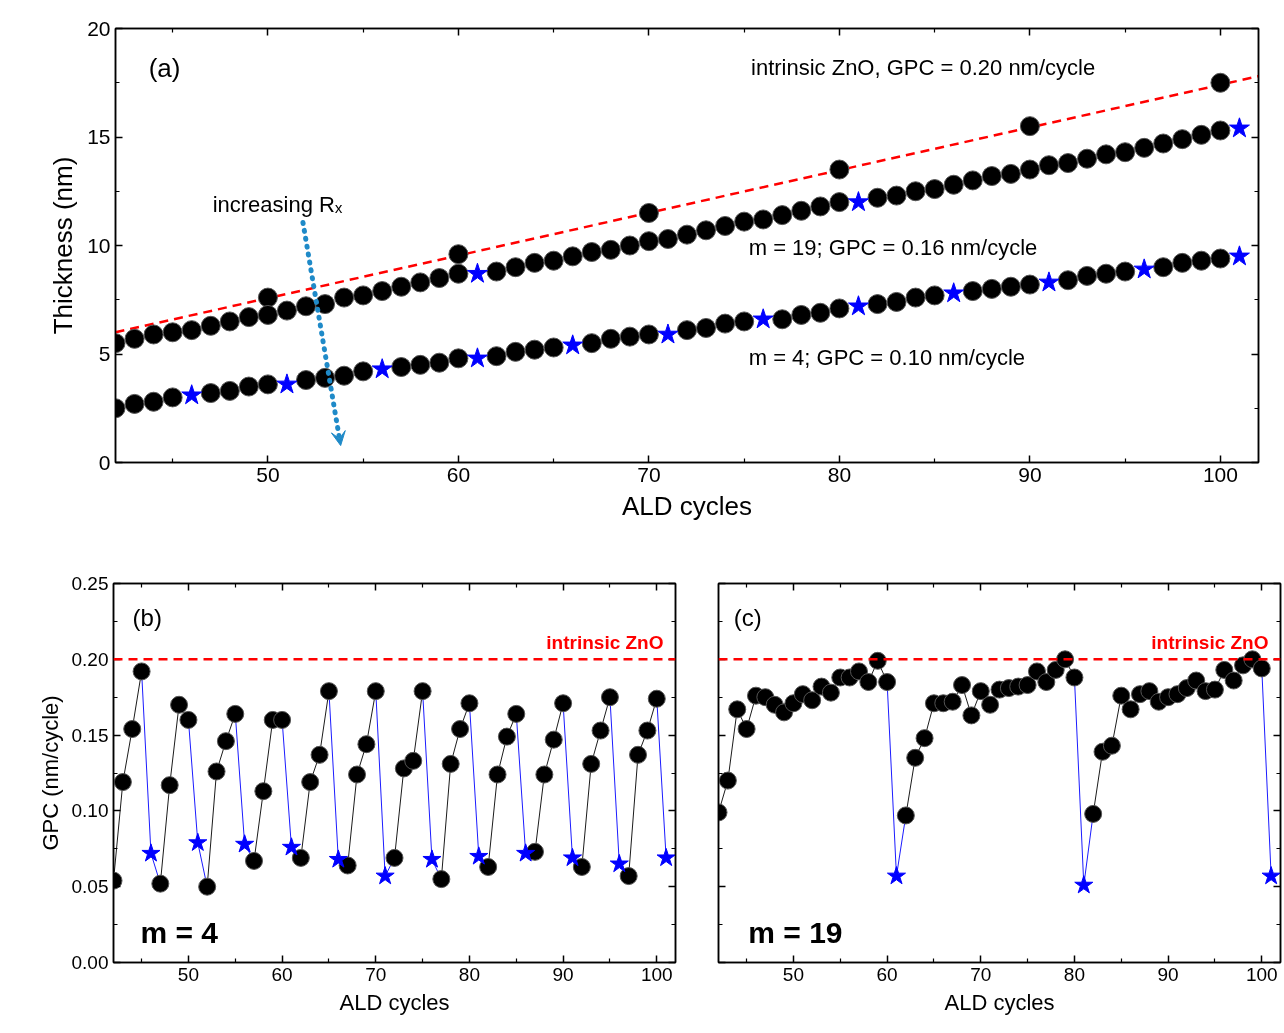  Describe the element at coordinates (50, 773) in the screenshot. I see `y-axis-title: GPC (nm/cycle)` at that location.